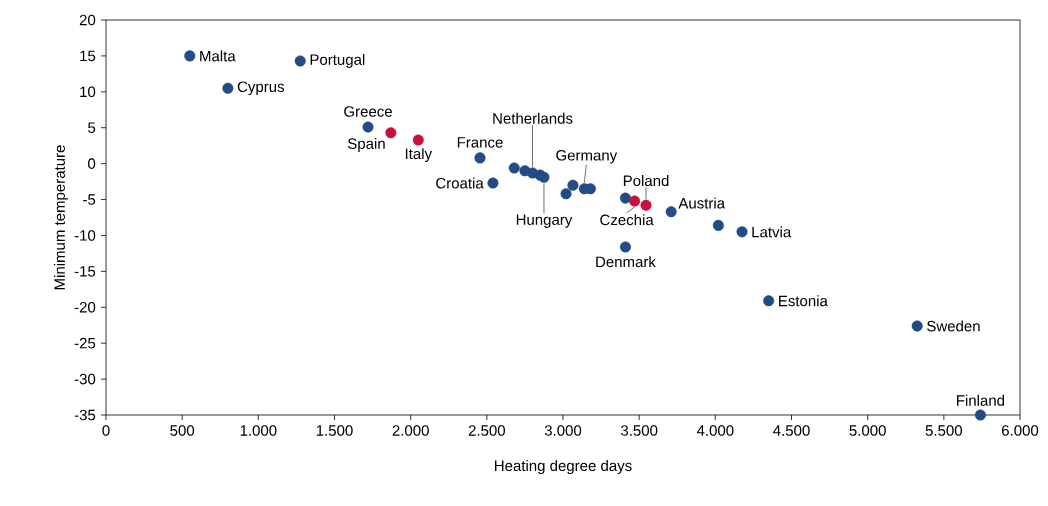  Describe the element at coordinates (85, 379) in the screenshot. I see `y-tick-label: -30` at that location.